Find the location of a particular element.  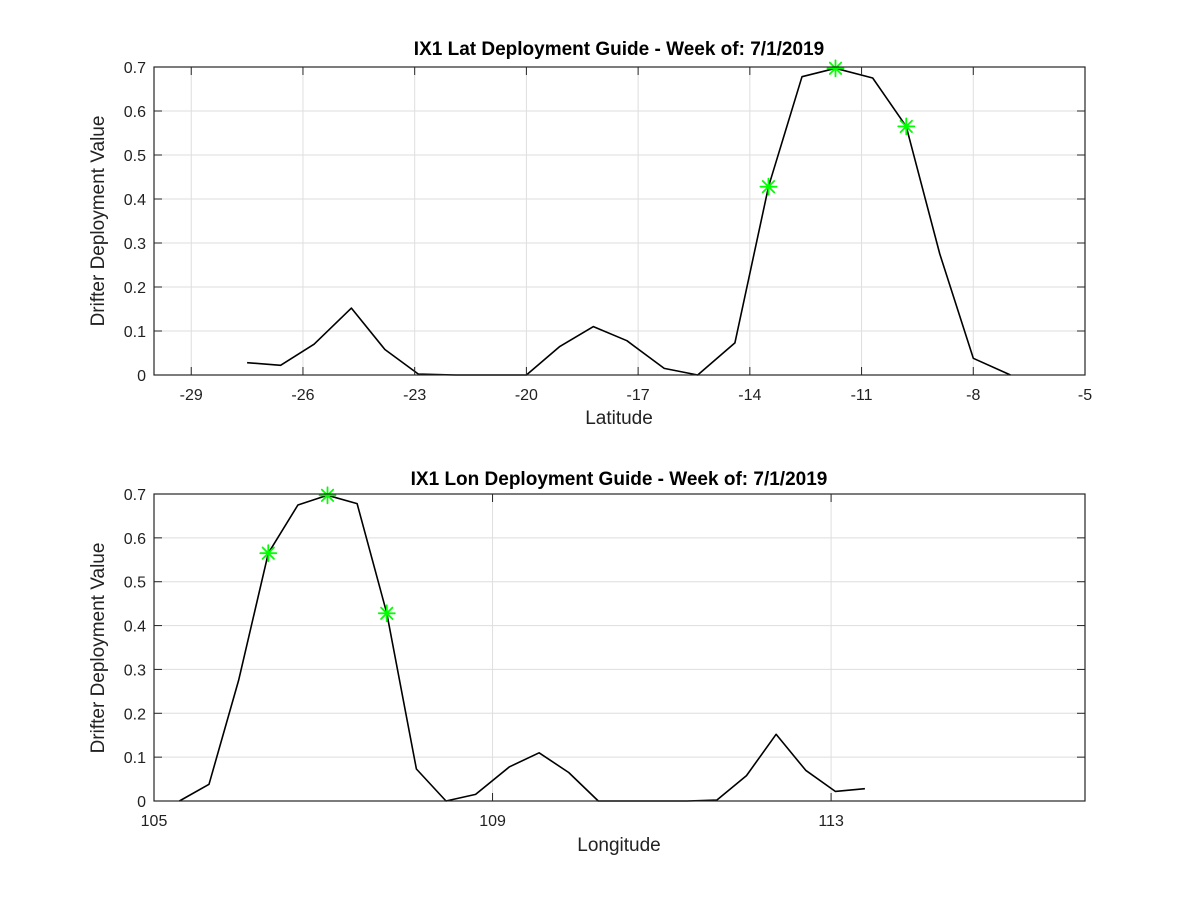

lon-y-tick-label: 0.4 is located at coordinates (135, 627).